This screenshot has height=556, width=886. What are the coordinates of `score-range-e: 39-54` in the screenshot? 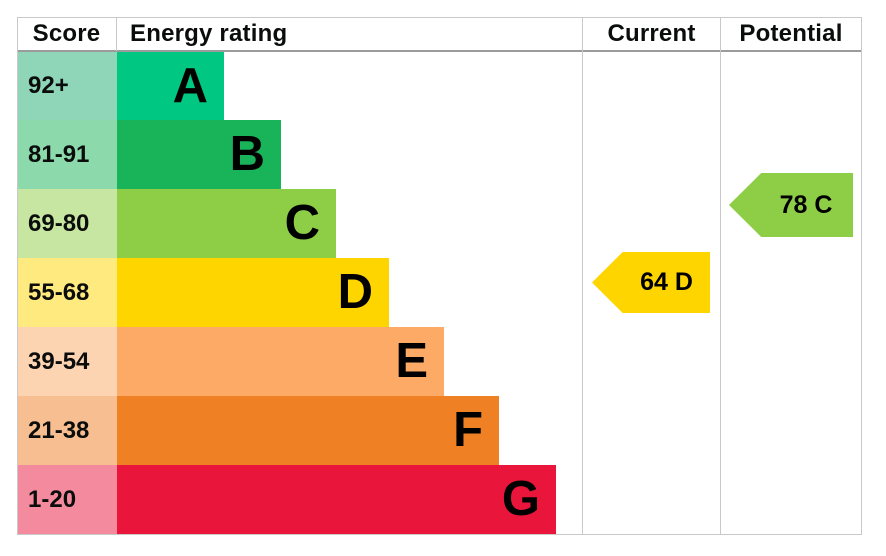 It's located at (67, 361).